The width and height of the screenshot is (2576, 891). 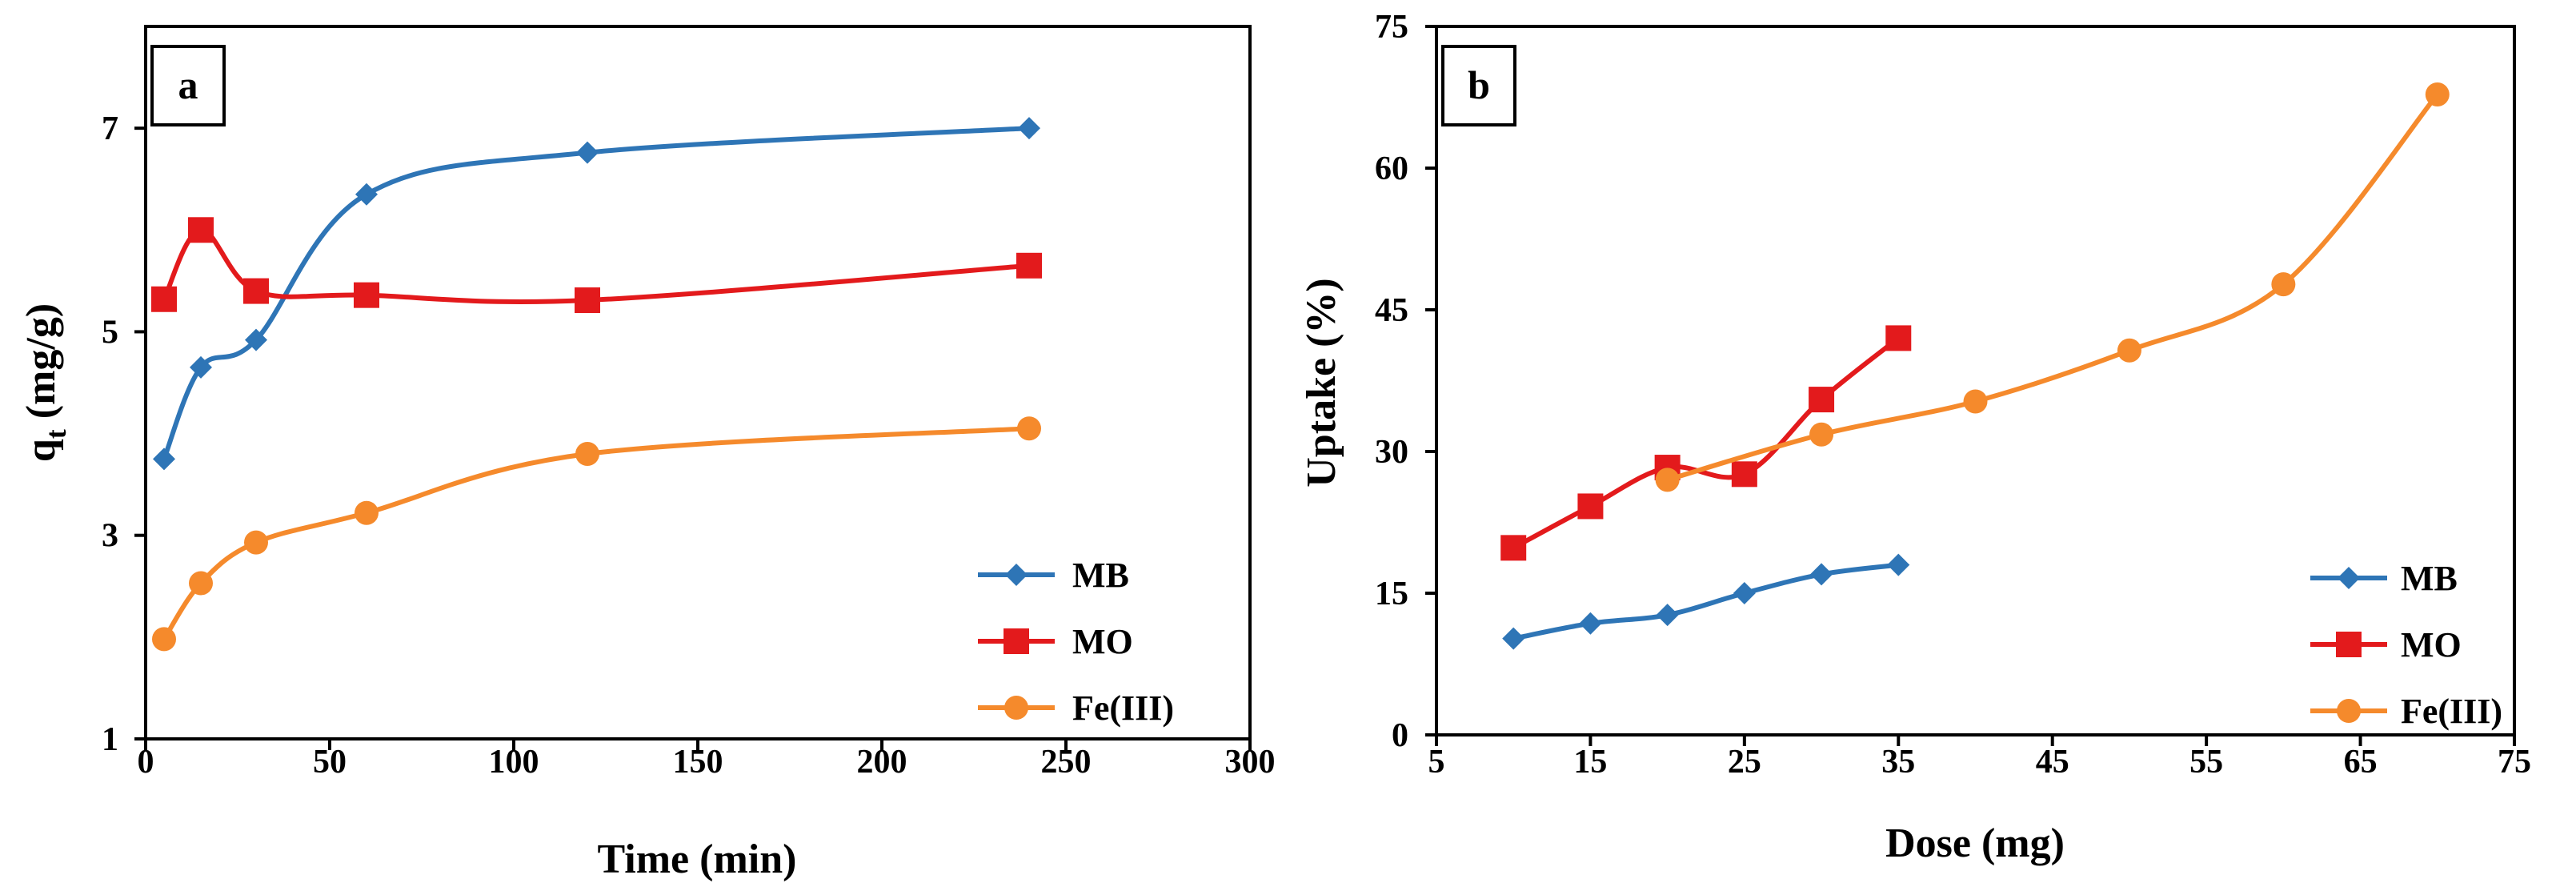 I want to click on chart-a-y-tick-label: 1, so click(x=110, y=739).